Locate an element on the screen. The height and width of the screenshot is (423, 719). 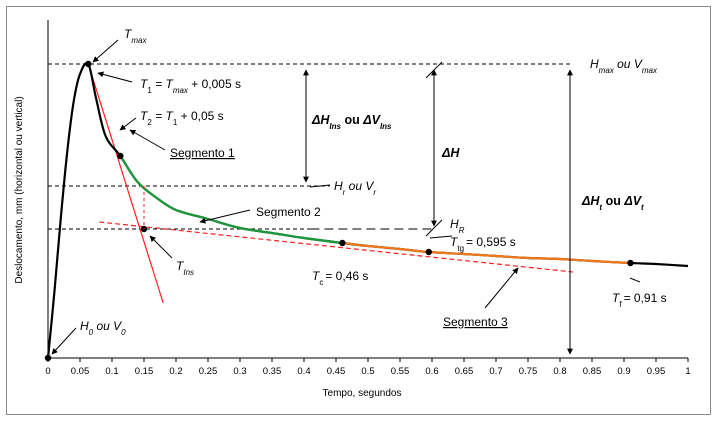
tins-label: TIns is located at coordinates (185, 268).